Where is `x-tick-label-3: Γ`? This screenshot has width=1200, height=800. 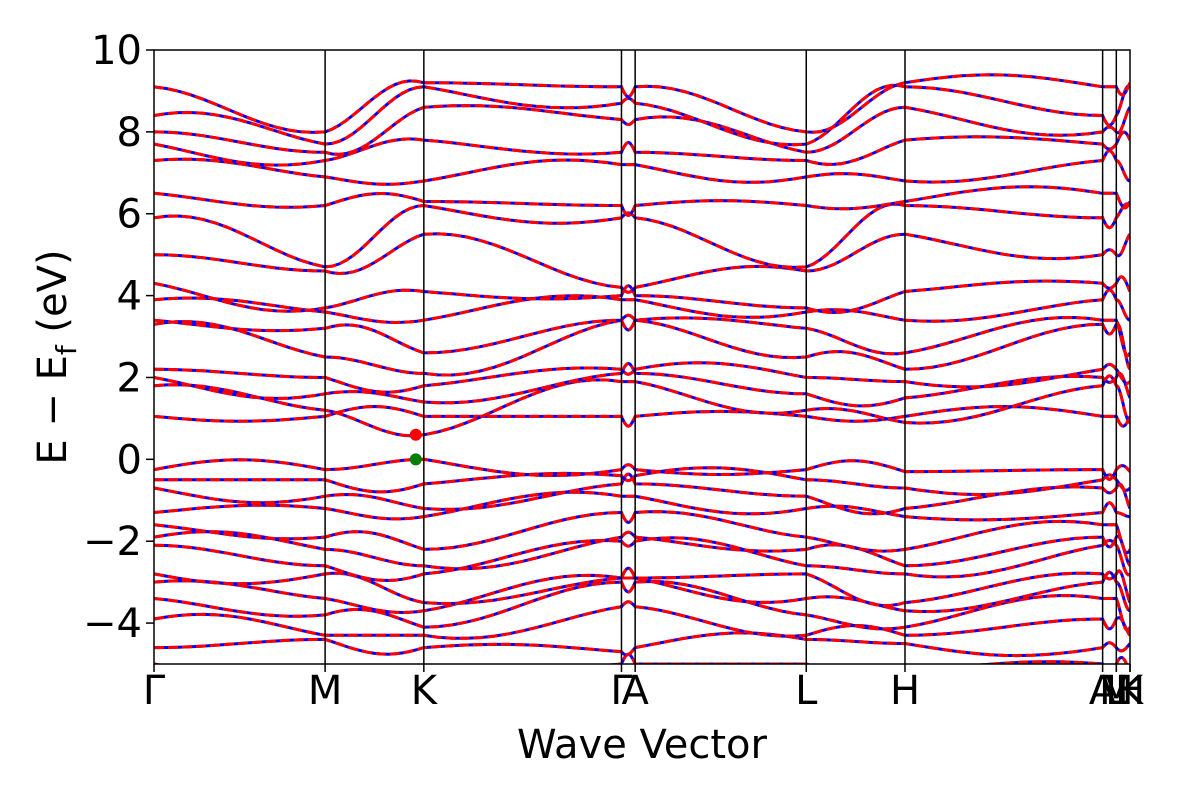
x-tick-label-3: Γ is located at coordinates (621, 691).